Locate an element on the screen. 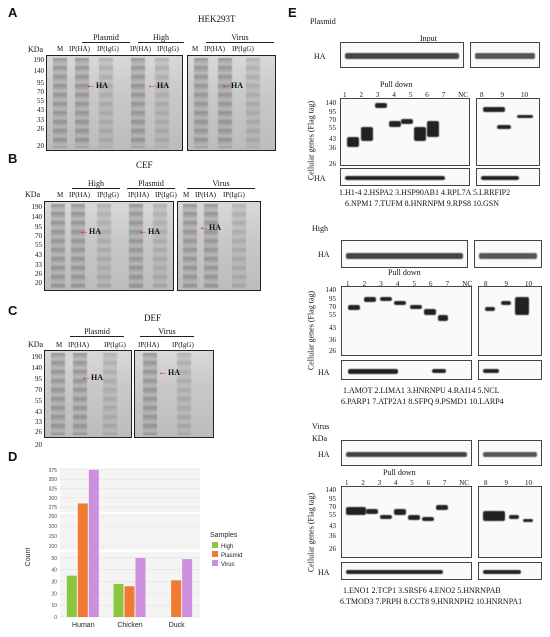  y-tick-label: 20 is located at coordinates (54, 594).